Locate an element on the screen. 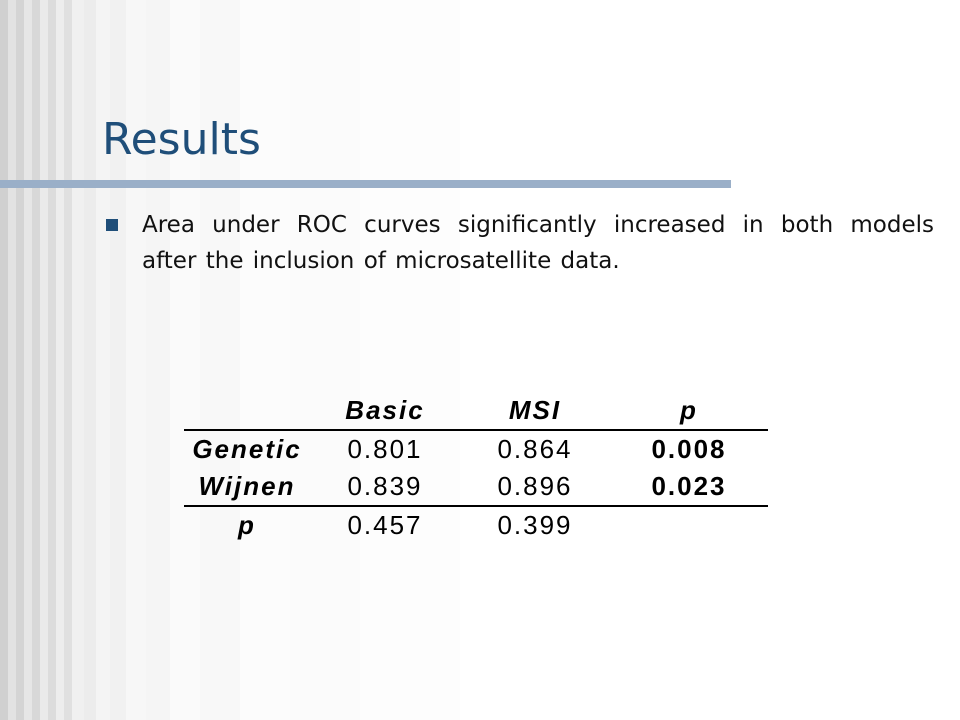 The image size is (960, 720). row-label-genetic: Genetic is located at coordinates (247, 449).